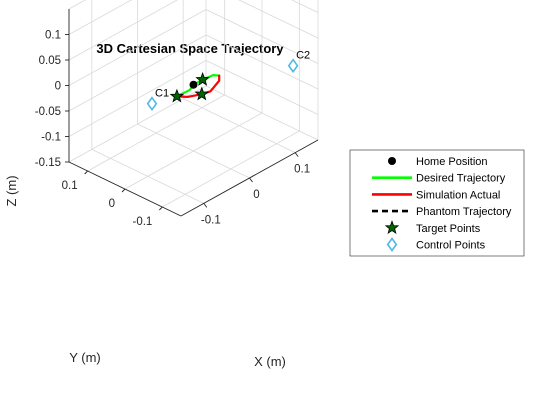 This screenshot has width=560, height=420. Describe the element at coordinates (451, 246) in the screenshot. I see `legend-label: Control Points` at that location.